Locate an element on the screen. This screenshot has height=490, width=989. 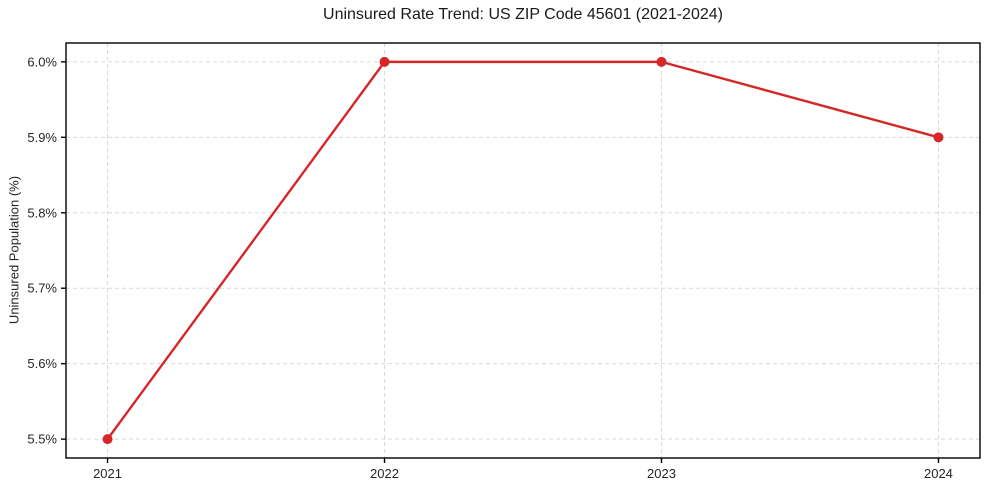
x-tick-label: 2021 is located at coordinates (107, 473).